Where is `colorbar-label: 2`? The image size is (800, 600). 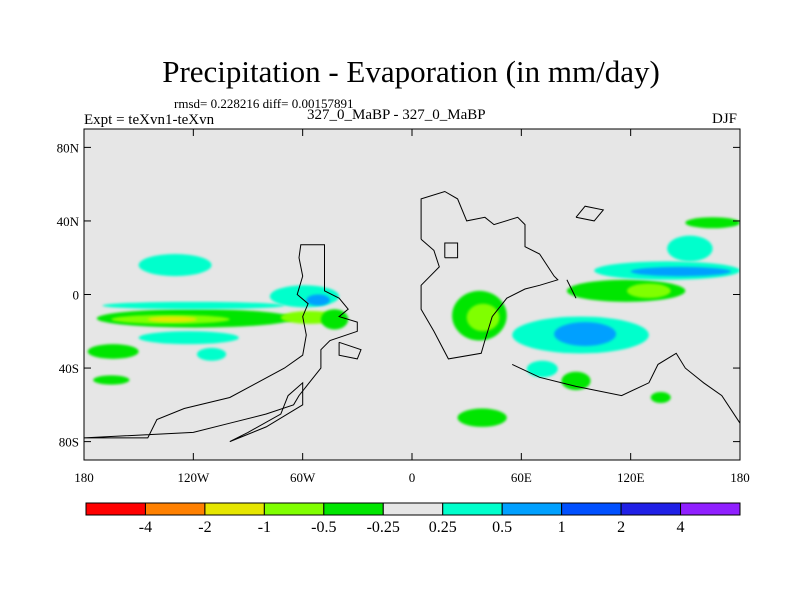 colorbar-label: 2 is located at coordinates (621, 527).